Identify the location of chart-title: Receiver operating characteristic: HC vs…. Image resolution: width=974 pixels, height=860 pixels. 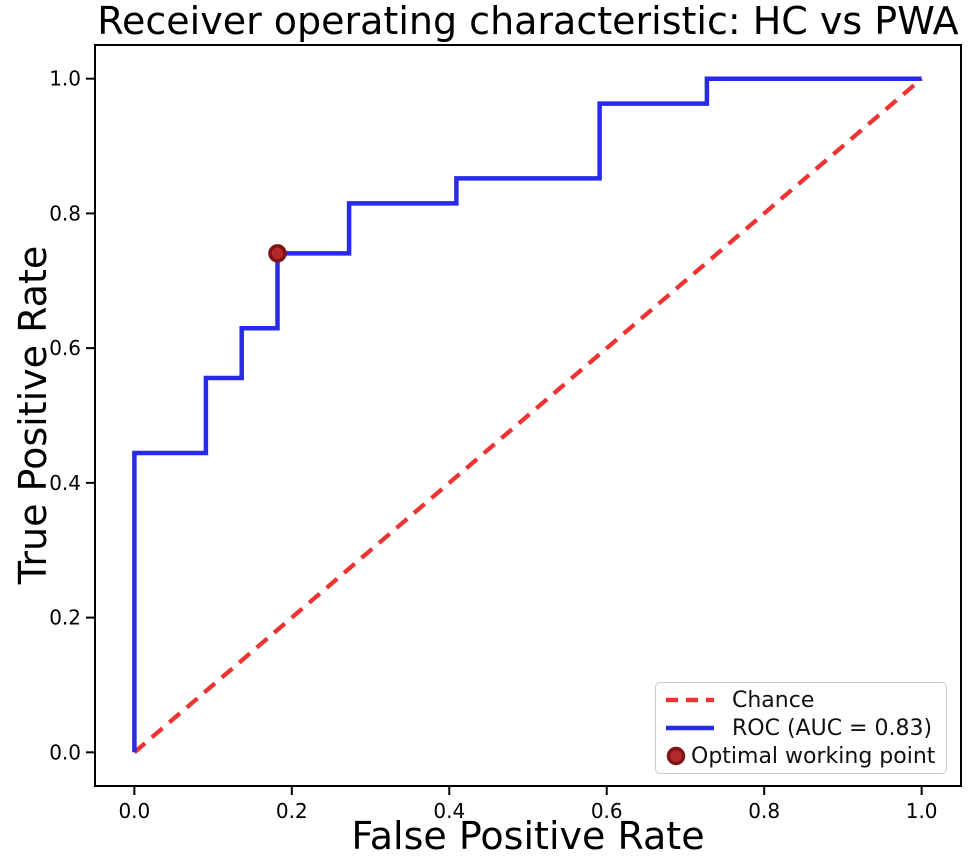
(528, 21).